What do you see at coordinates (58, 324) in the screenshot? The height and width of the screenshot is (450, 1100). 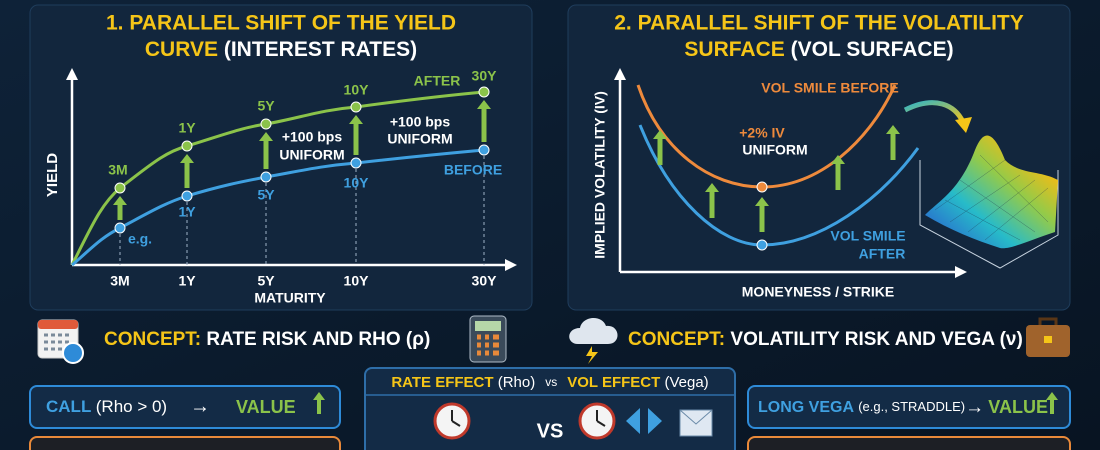 I see `calendar-top` at bounding box center [58, 324].